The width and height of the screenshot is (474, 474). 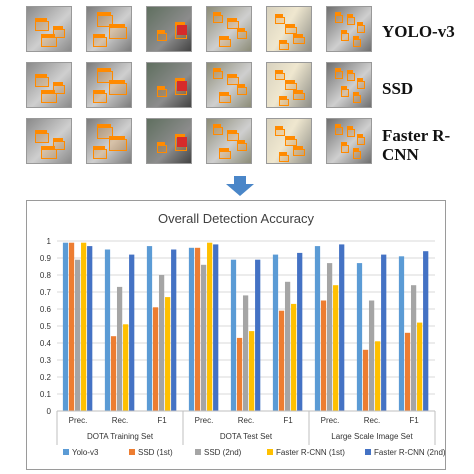 I want to click on legend-label: SSD (1st), so click(x=155, y=452).